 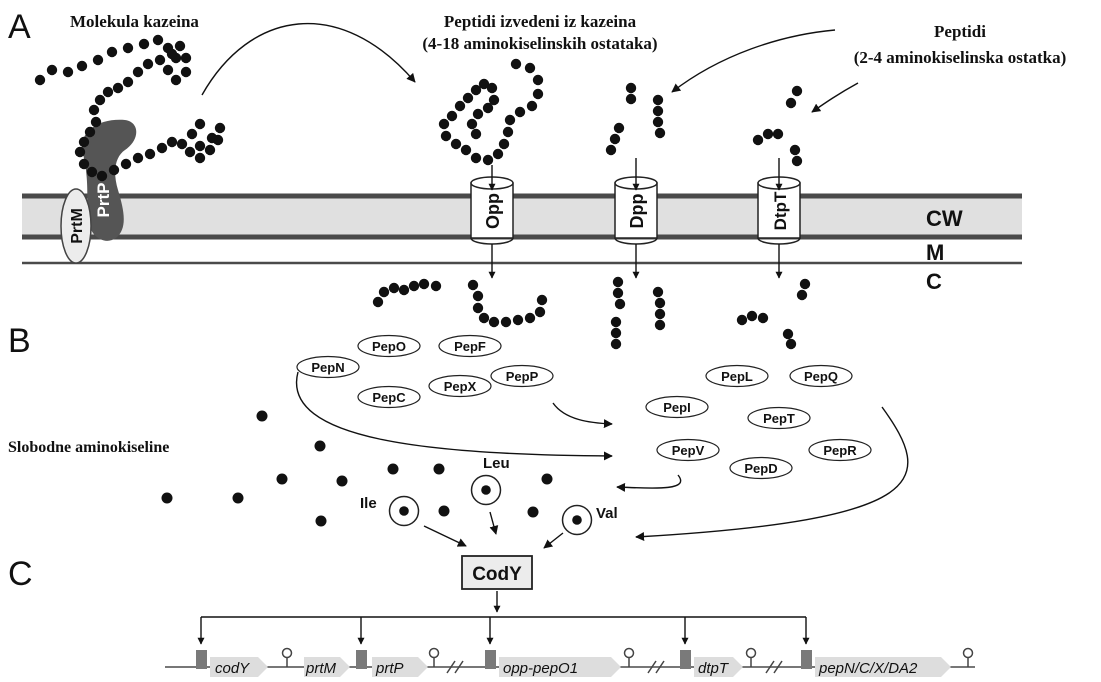 I want to click on arrow-right-cluster-to-cody, so click(x=772, y=474).